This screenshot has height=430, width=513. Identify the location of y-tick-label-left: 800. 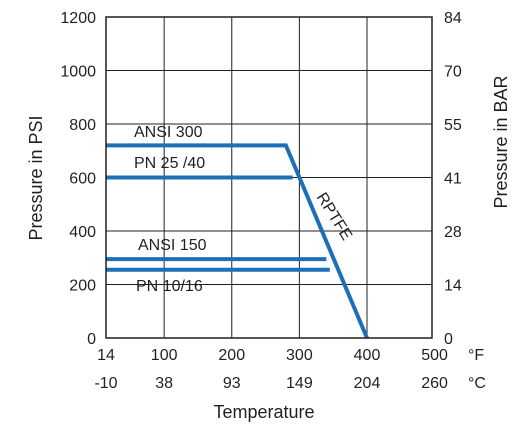
(82, 125).